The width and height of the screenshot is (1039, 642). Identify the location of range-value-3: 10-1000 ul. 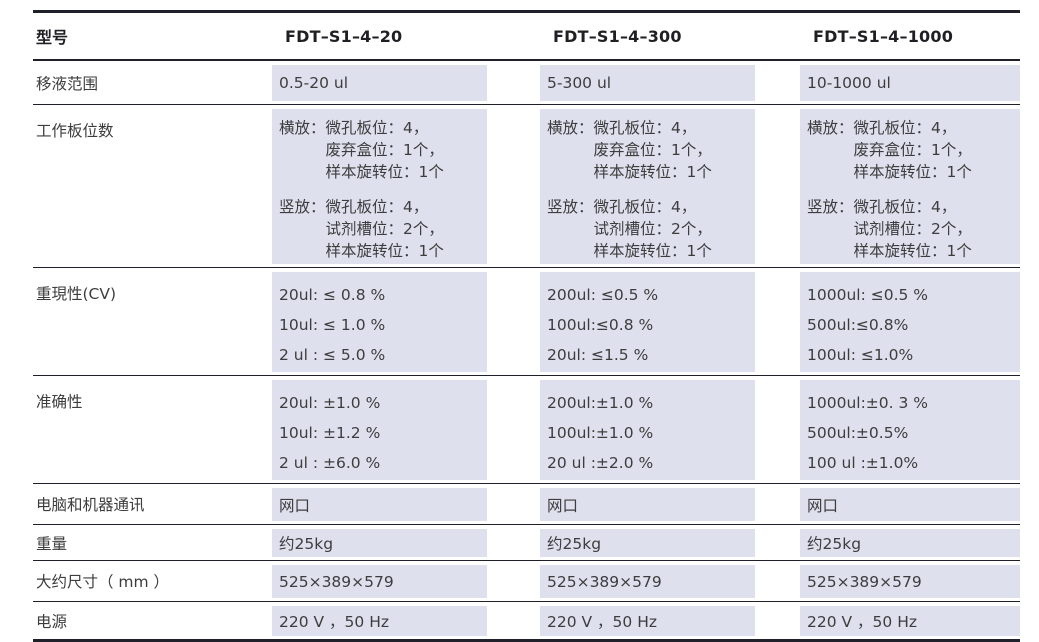
(910, 83).